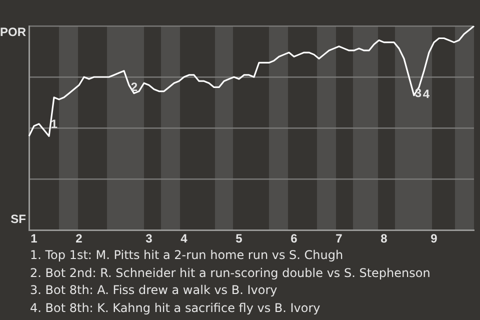 Image resolution: width=480 pixels, height=320 pixels. I want to click on x-tick-label: 2, so click(79, 239).